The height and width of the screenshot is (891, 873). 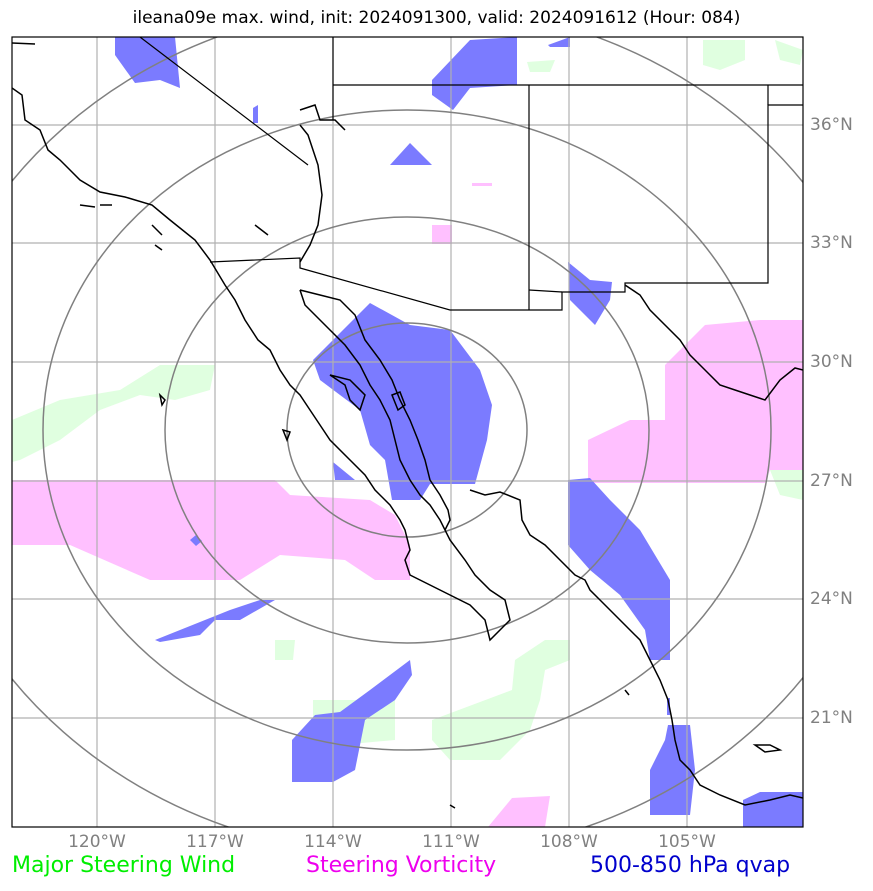 What do you see at coordinates (690, 865) in the screenshot?
I see `legend-qvap: 500-850 hPa qvap` at bounding box center [690, 865].